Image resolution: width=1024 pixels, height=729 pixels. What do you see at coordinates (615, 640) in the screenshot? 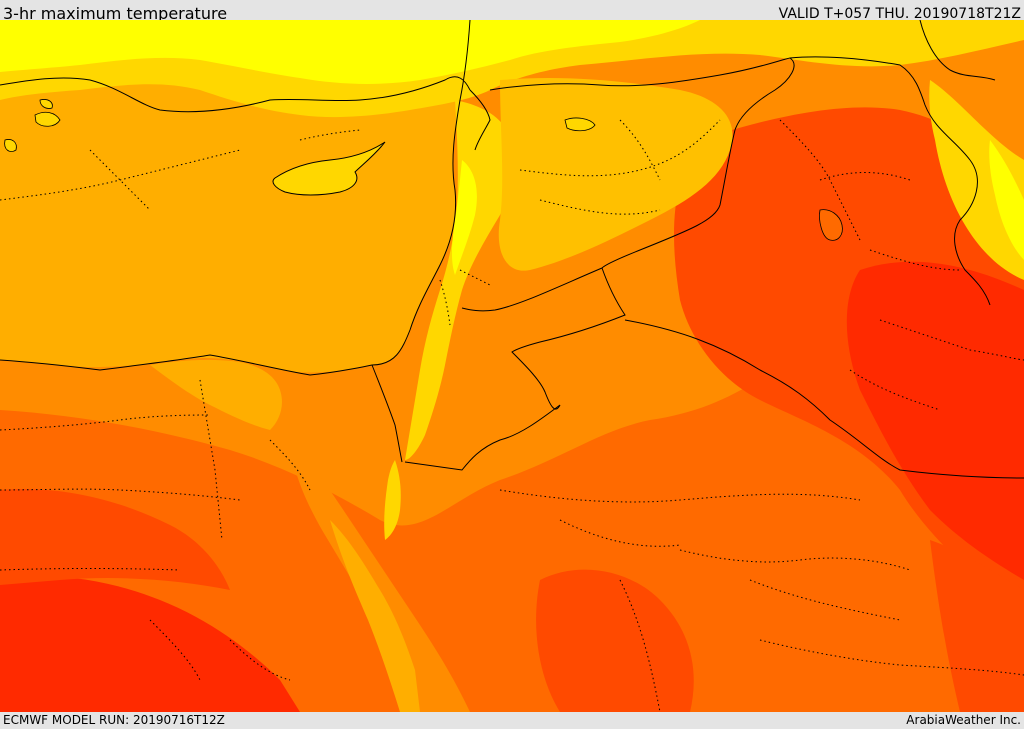
I see `hotter-region-south-central` at bounding box center [615, 640].